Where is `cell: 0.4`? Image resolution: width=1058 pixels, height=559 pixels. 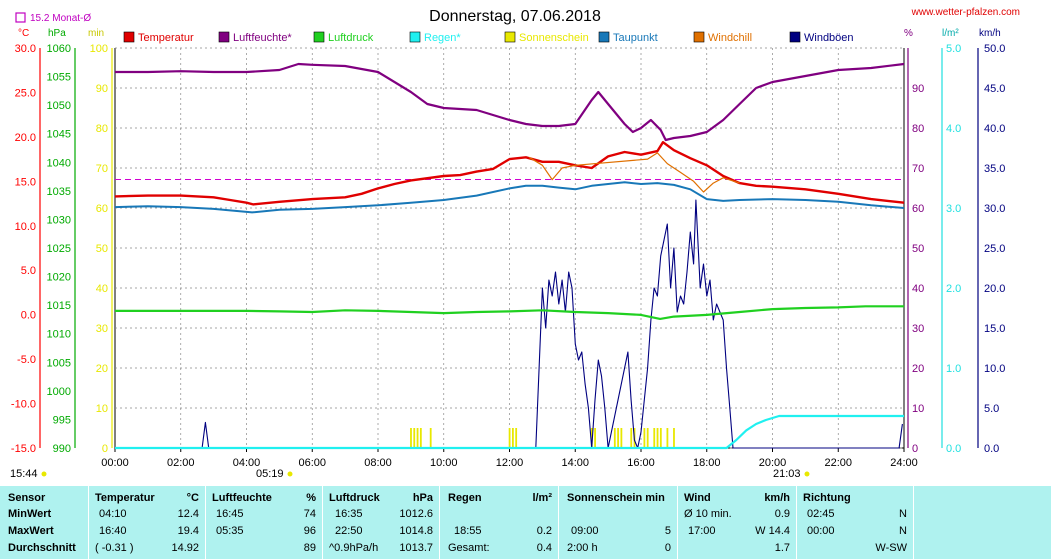 cell: 0.4 is located at coordinates (544, 548).